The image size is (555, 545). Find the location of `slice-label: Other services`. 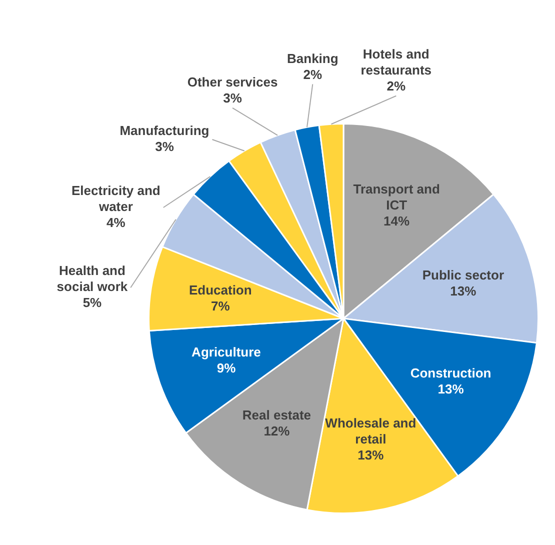

slice-label: Other services is located at coordinates (232, 82).